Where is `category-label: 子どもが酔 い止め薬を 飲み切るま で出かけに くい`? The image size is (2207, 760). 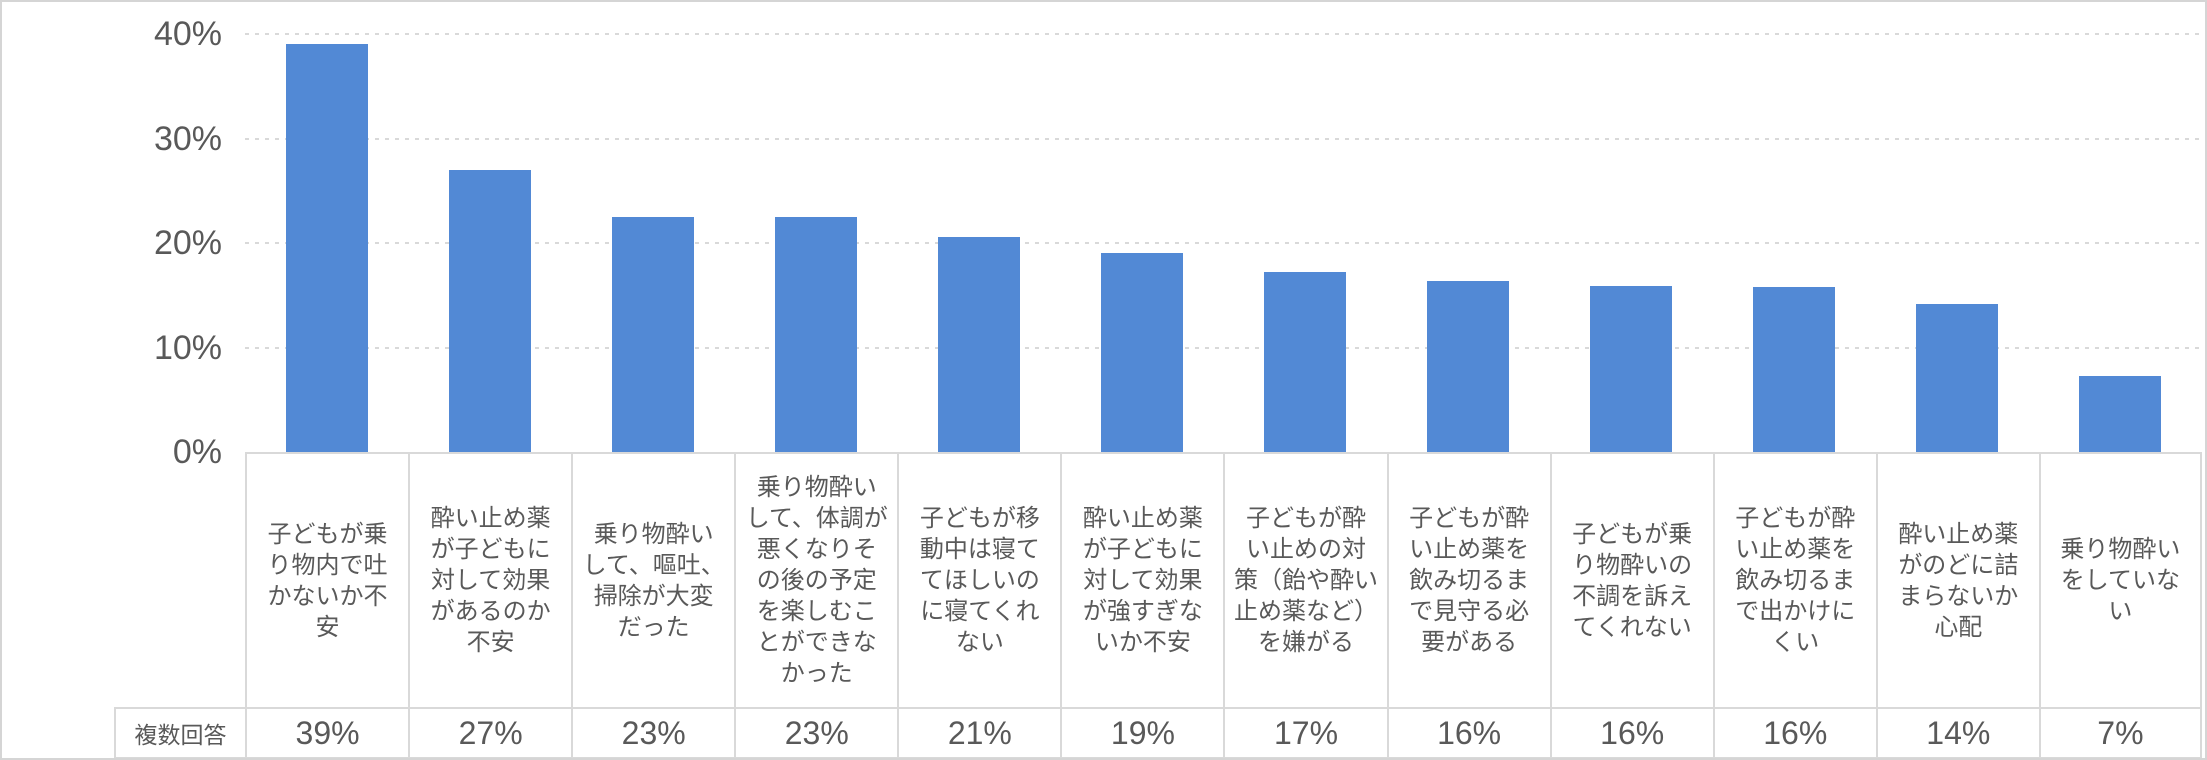
category-label: 子どもが酔 い止め薬を 飲み切るま で出かけに くい is located at coordinates (1794, 579).